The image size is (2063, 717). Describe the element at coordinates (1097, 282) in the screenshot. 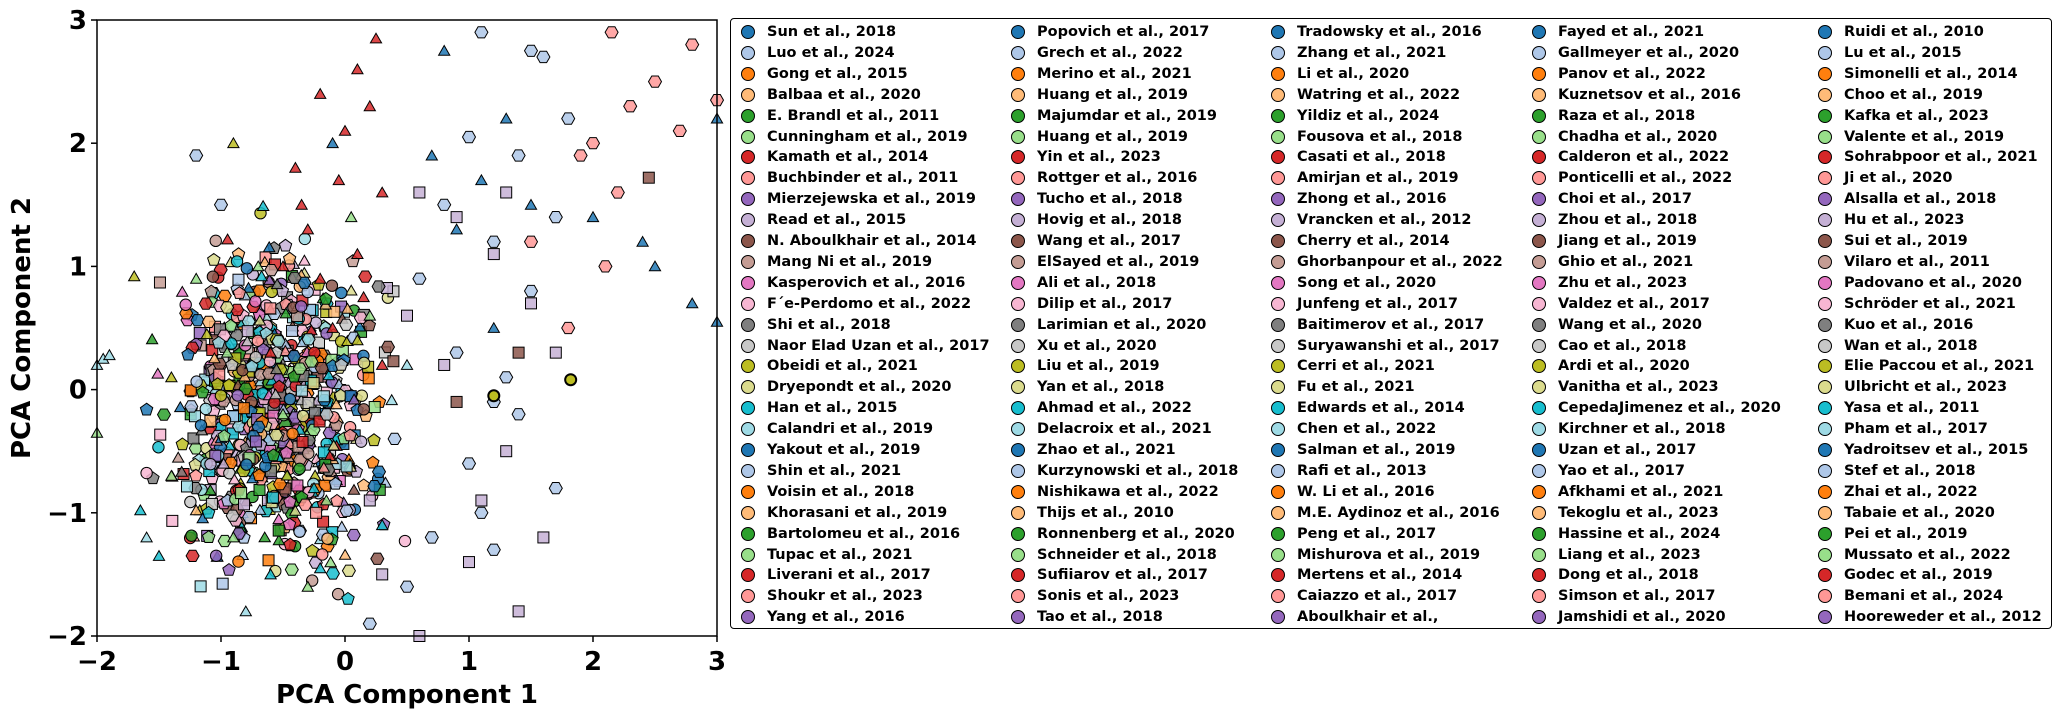

I see `legend-label: Ali et al., 2018` at that location.